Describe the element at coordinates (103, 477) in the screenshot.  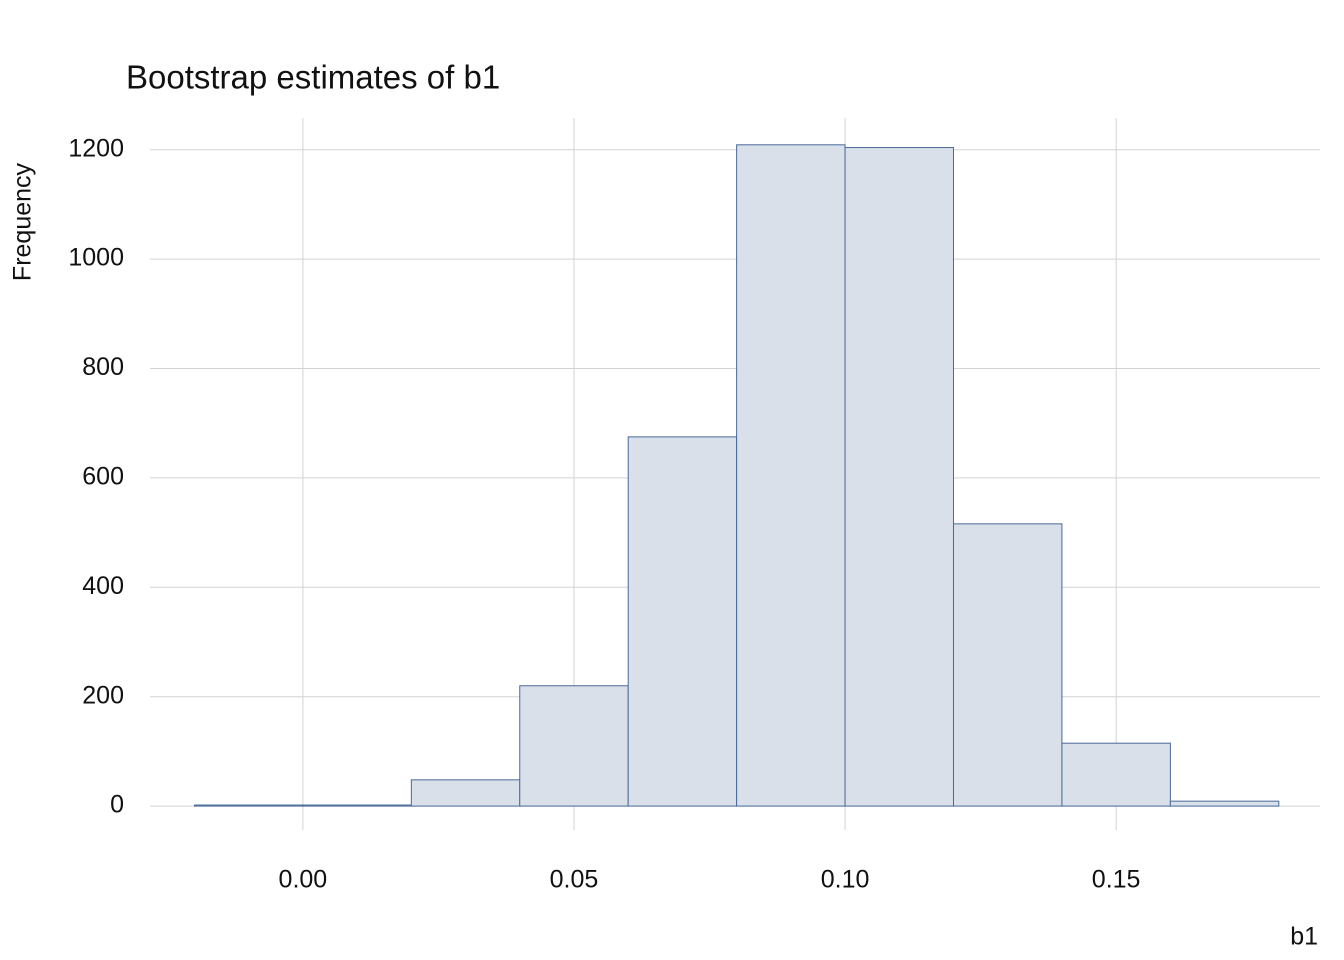
I see `y-tick-label: 600` at that location.